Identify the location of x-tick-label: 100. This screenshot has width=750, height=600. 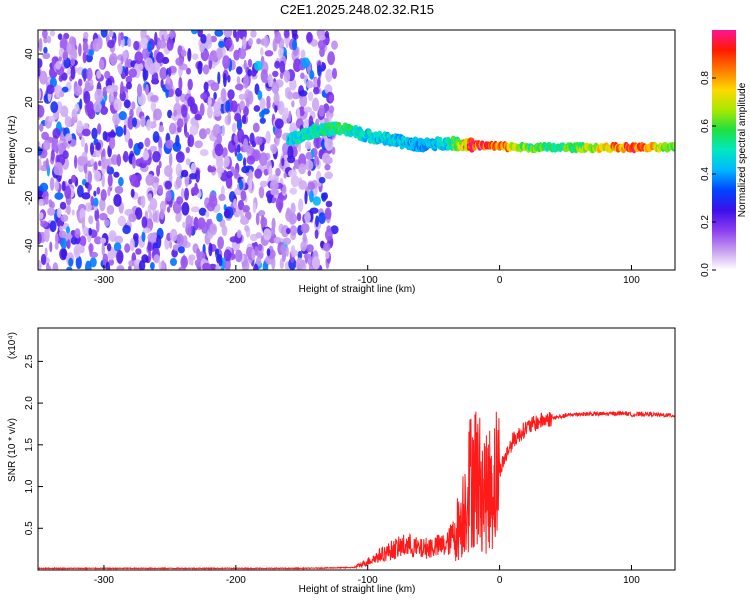
(631, 280).